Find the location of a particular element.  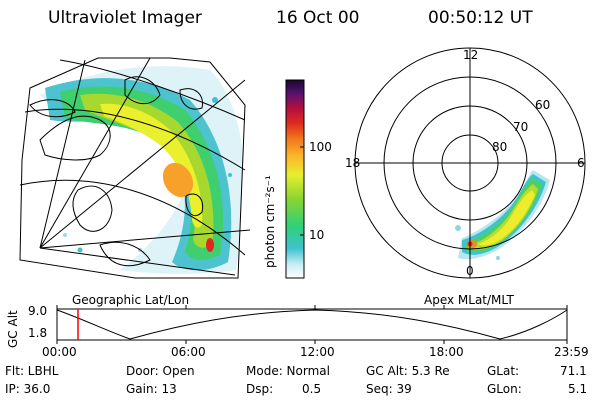

alt-tick-1-8: 1.8 is located at coordinates (38, 333).